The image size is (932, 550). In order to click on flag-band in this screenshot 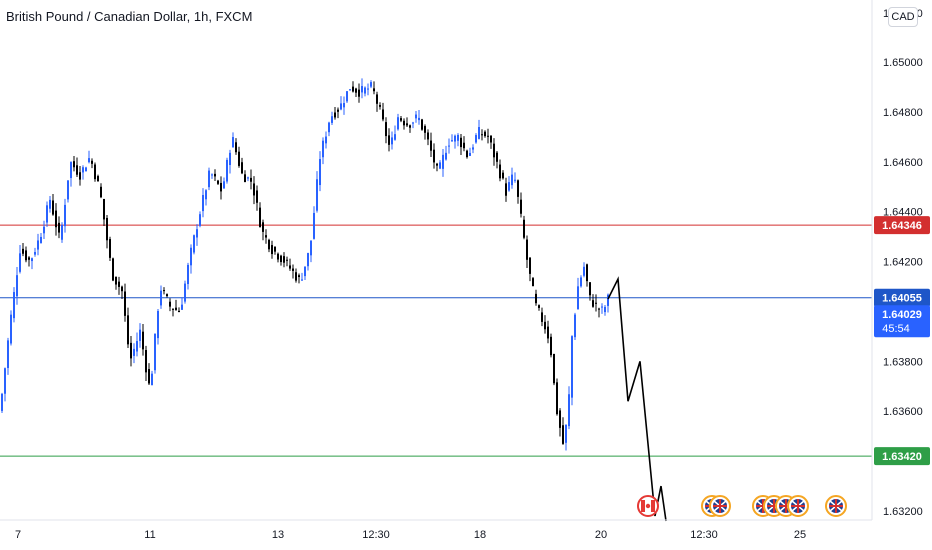, I will do `click(643, 506)`.